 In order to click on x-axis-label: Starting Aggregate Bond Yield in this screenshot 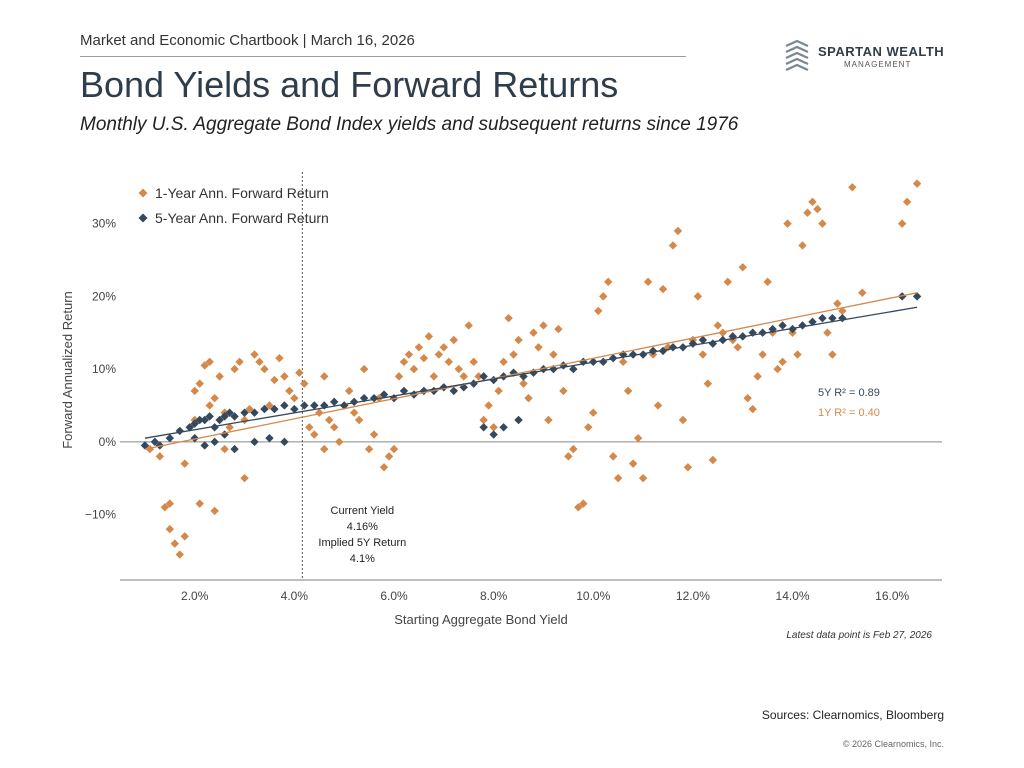, I will do `click(480, 619)`.